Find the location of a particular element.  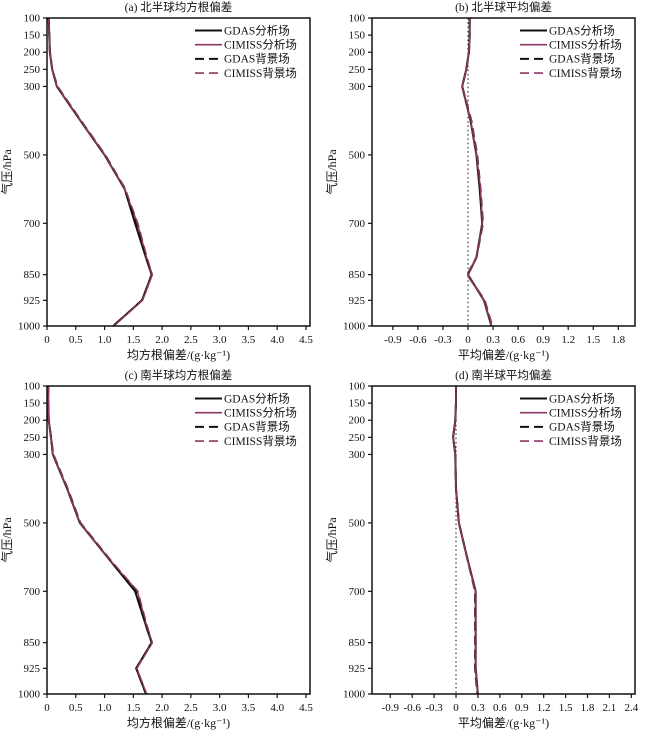

x-tick-label: -0.3 is located at coordinates (434, 708).